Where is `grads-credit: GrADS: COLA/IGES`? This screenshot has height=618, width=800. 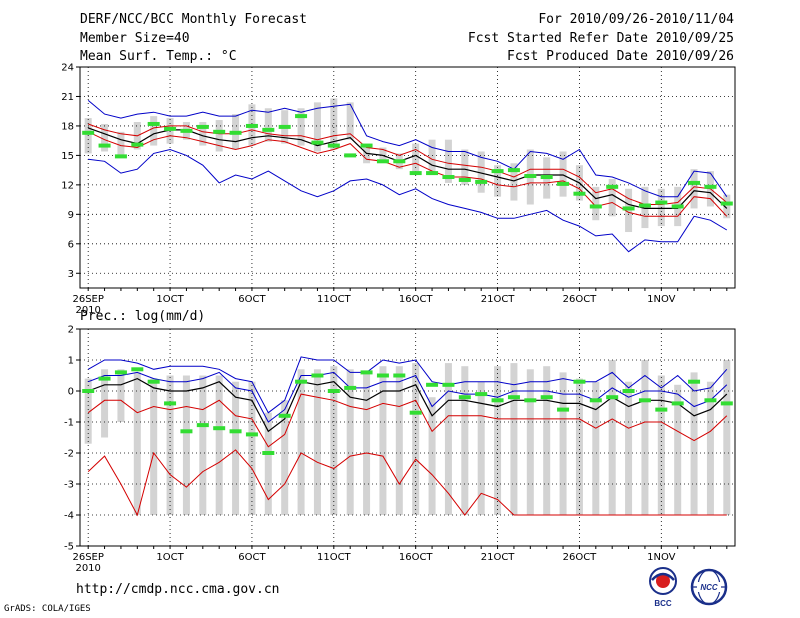 grads-credit: GrADS: COLA/IGES is located at coordinates (47, 609).